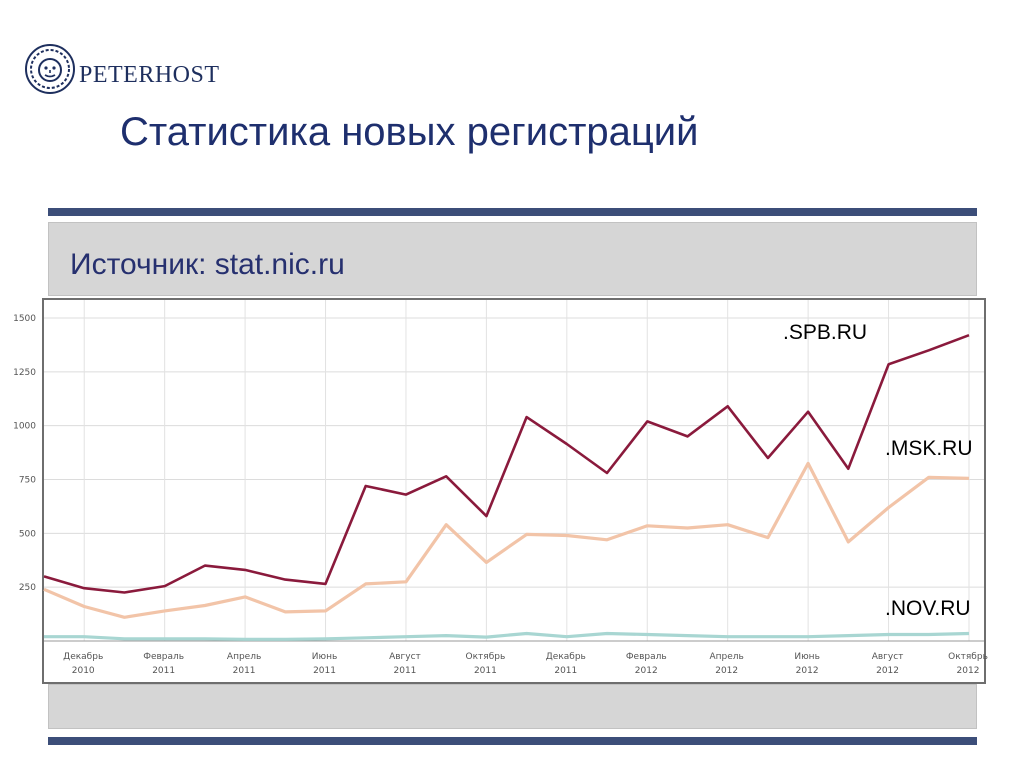 Image resolution: width=1024 pixels, height=768 pixels. I want to click on series-label-spb: .SPB.RU, so click(825, 332).